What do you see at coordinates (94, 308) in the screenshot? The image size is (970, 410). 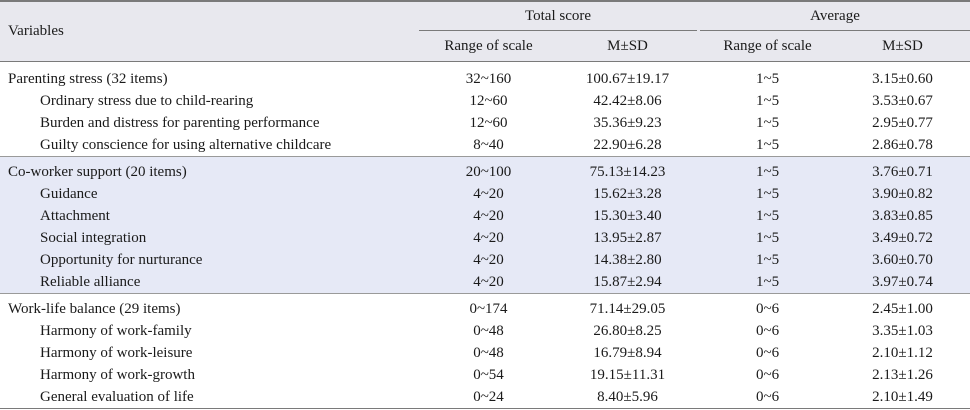 I see `row-label: Work-life balance (29 items)` at bounding box center [94, 308].